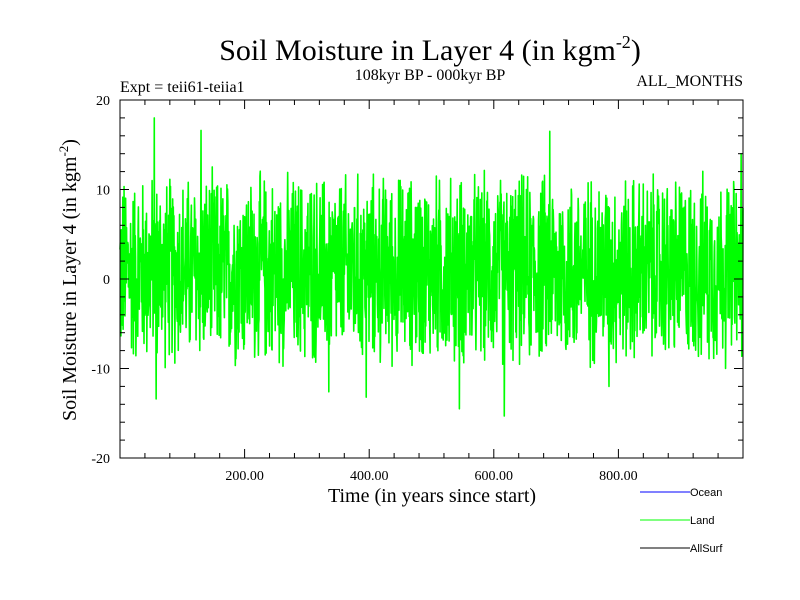 This screenshot has height=600, width=800. I want to click on y-tick-label: 10, so click(103, 191).